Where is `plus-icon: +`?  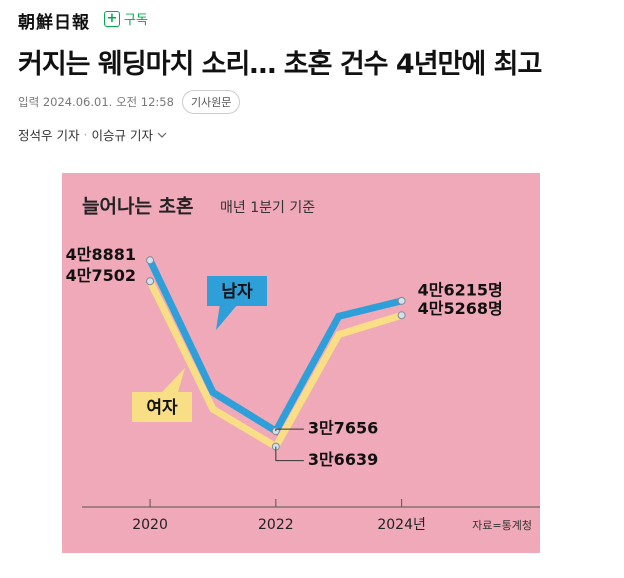
plus-icon: + is located at coordinates (112, 18).